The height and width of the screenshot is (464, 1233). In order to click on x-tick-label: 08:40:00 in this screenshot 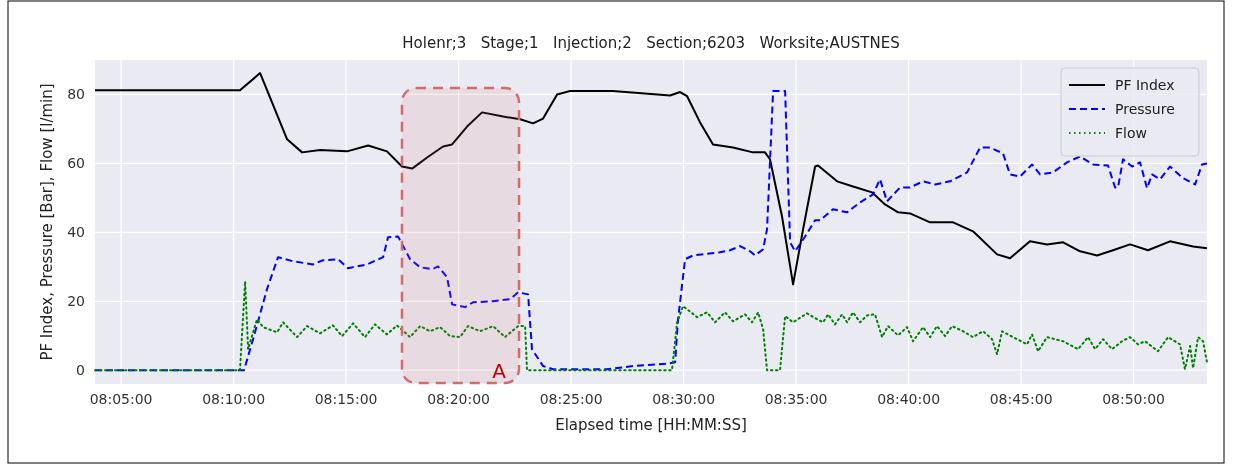, I will do `click(909, 399)`.